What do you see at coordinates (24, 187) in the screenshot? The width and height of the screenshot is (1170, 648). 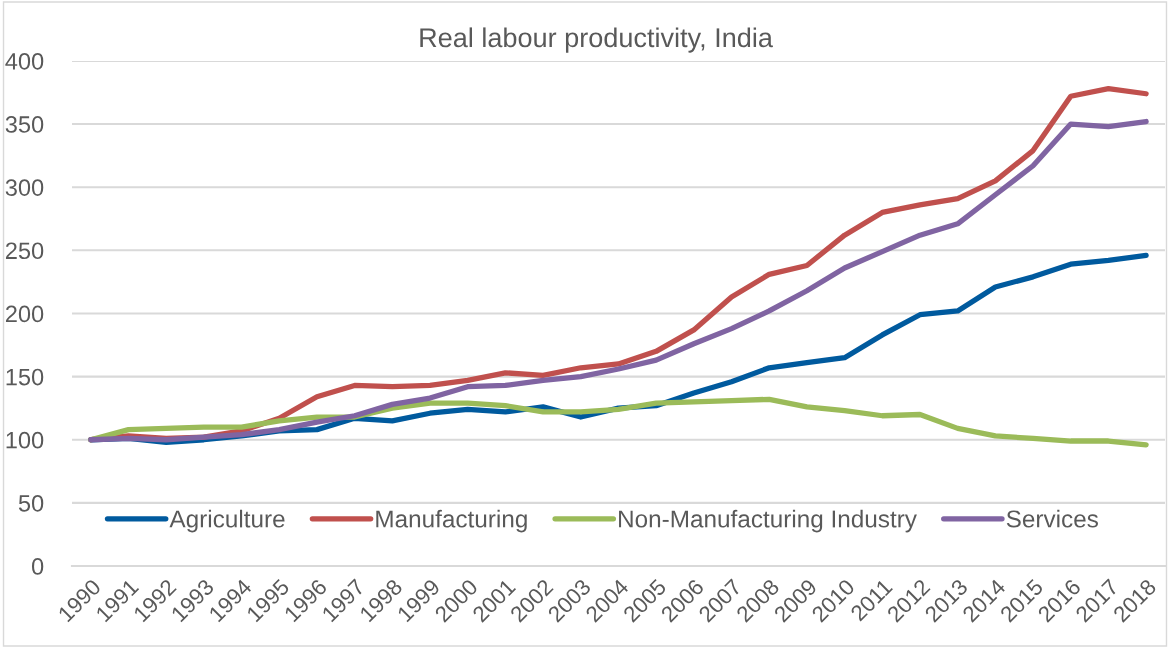 I see `y-tick-label: 300` at bounding box center [24, 187].